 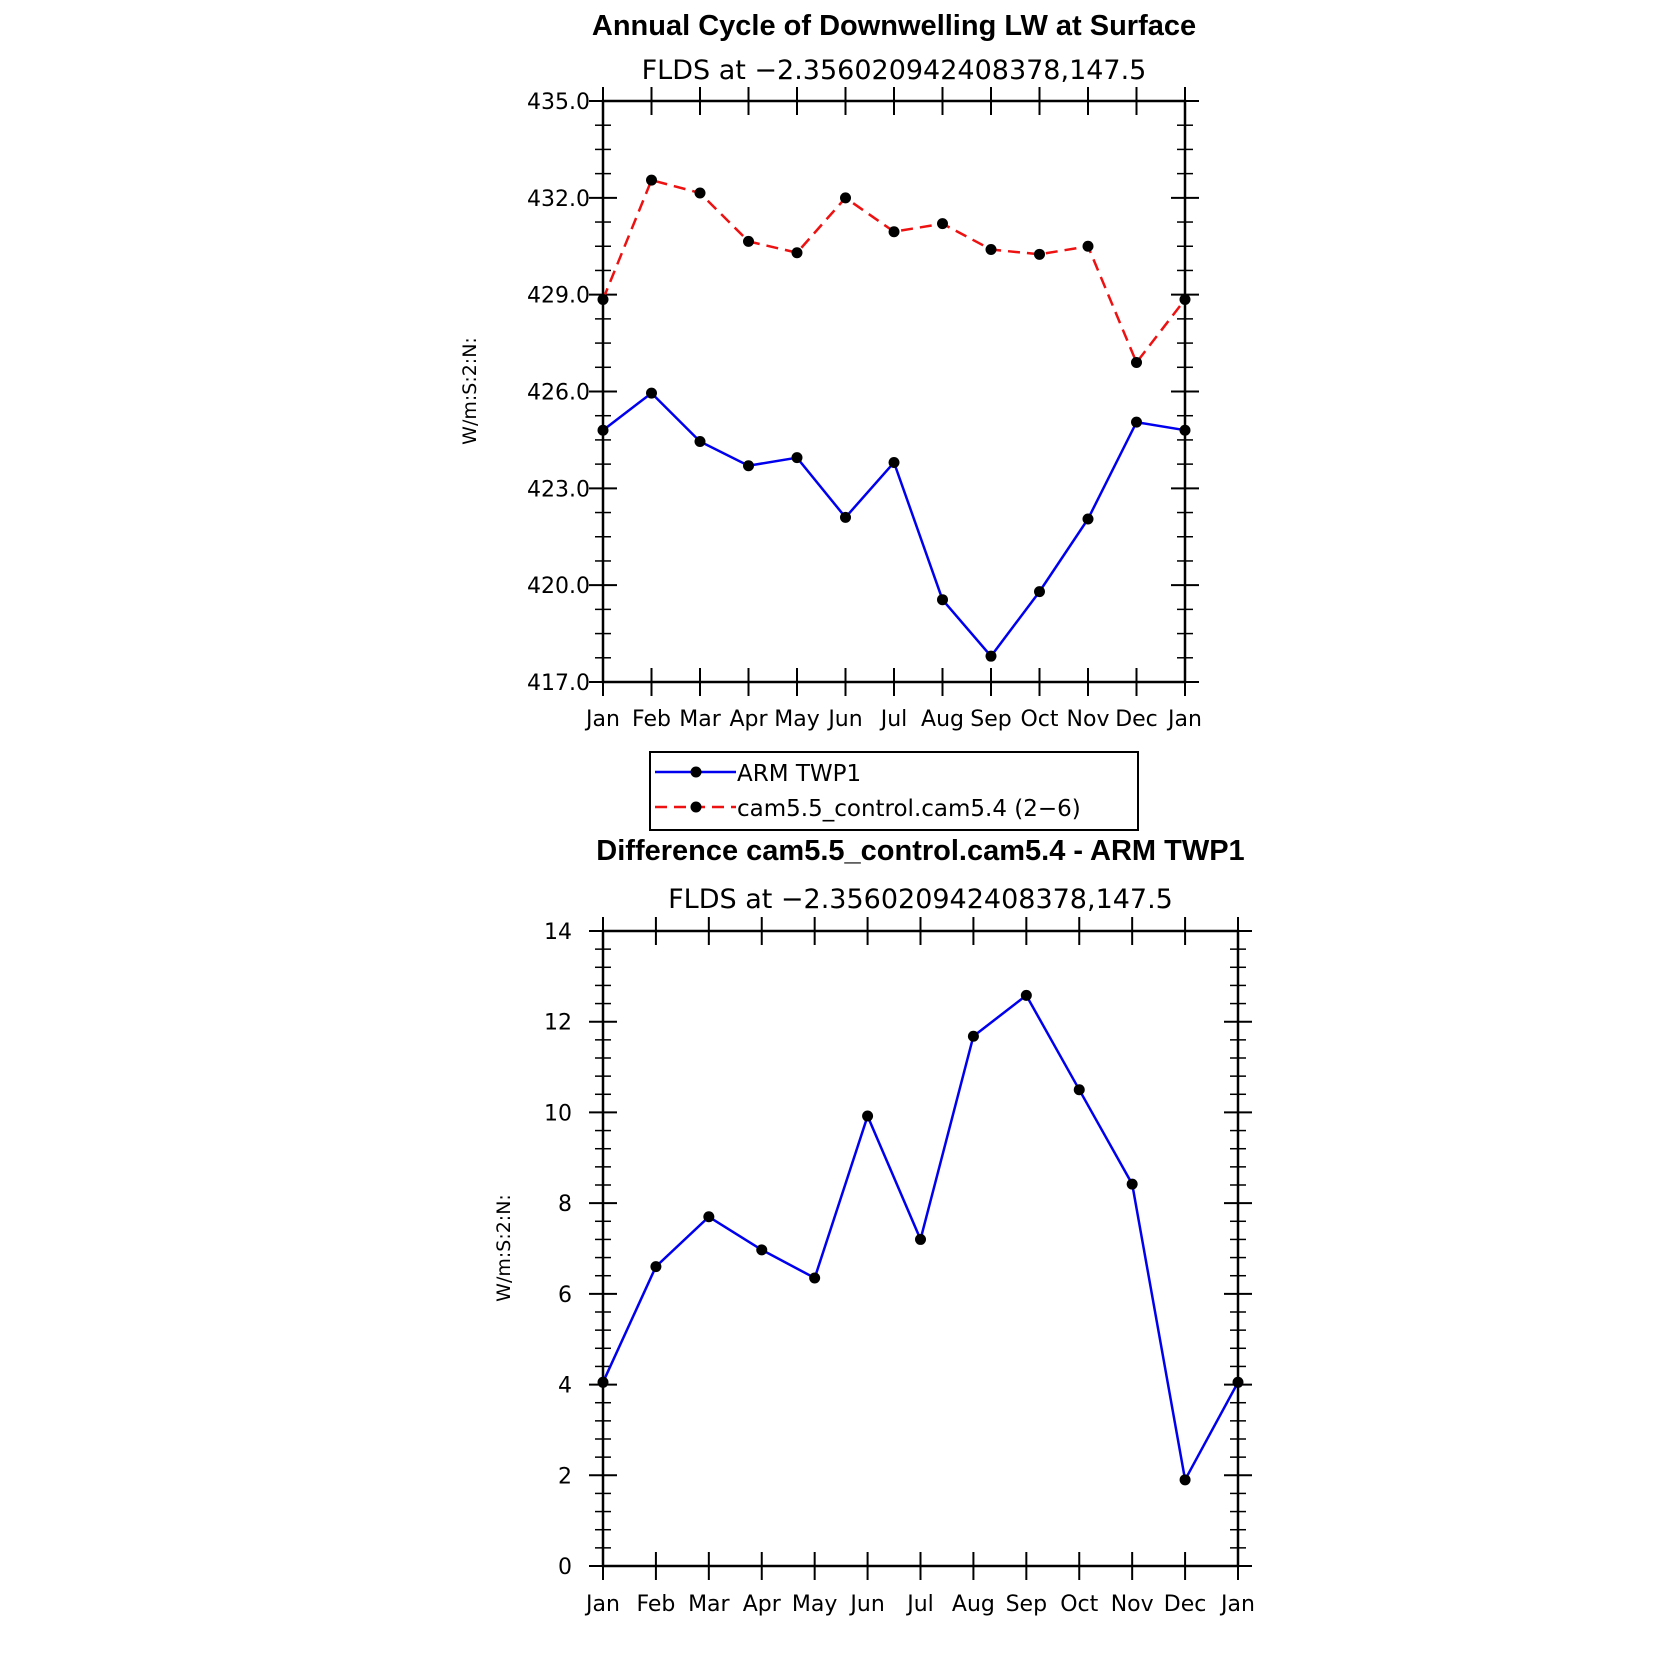 What do you see at coordinates (558, 393) in the screenshot?
I see `y-tick-label: 426.0` at bounding box center [558, 393].